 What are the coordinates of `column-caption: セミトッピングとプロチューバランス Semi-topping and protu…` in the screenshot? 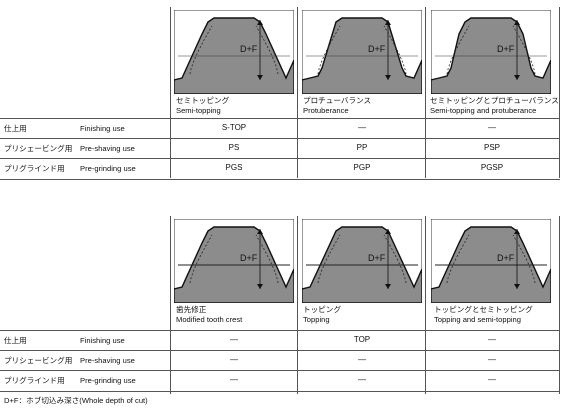 It's located at (494, 106).